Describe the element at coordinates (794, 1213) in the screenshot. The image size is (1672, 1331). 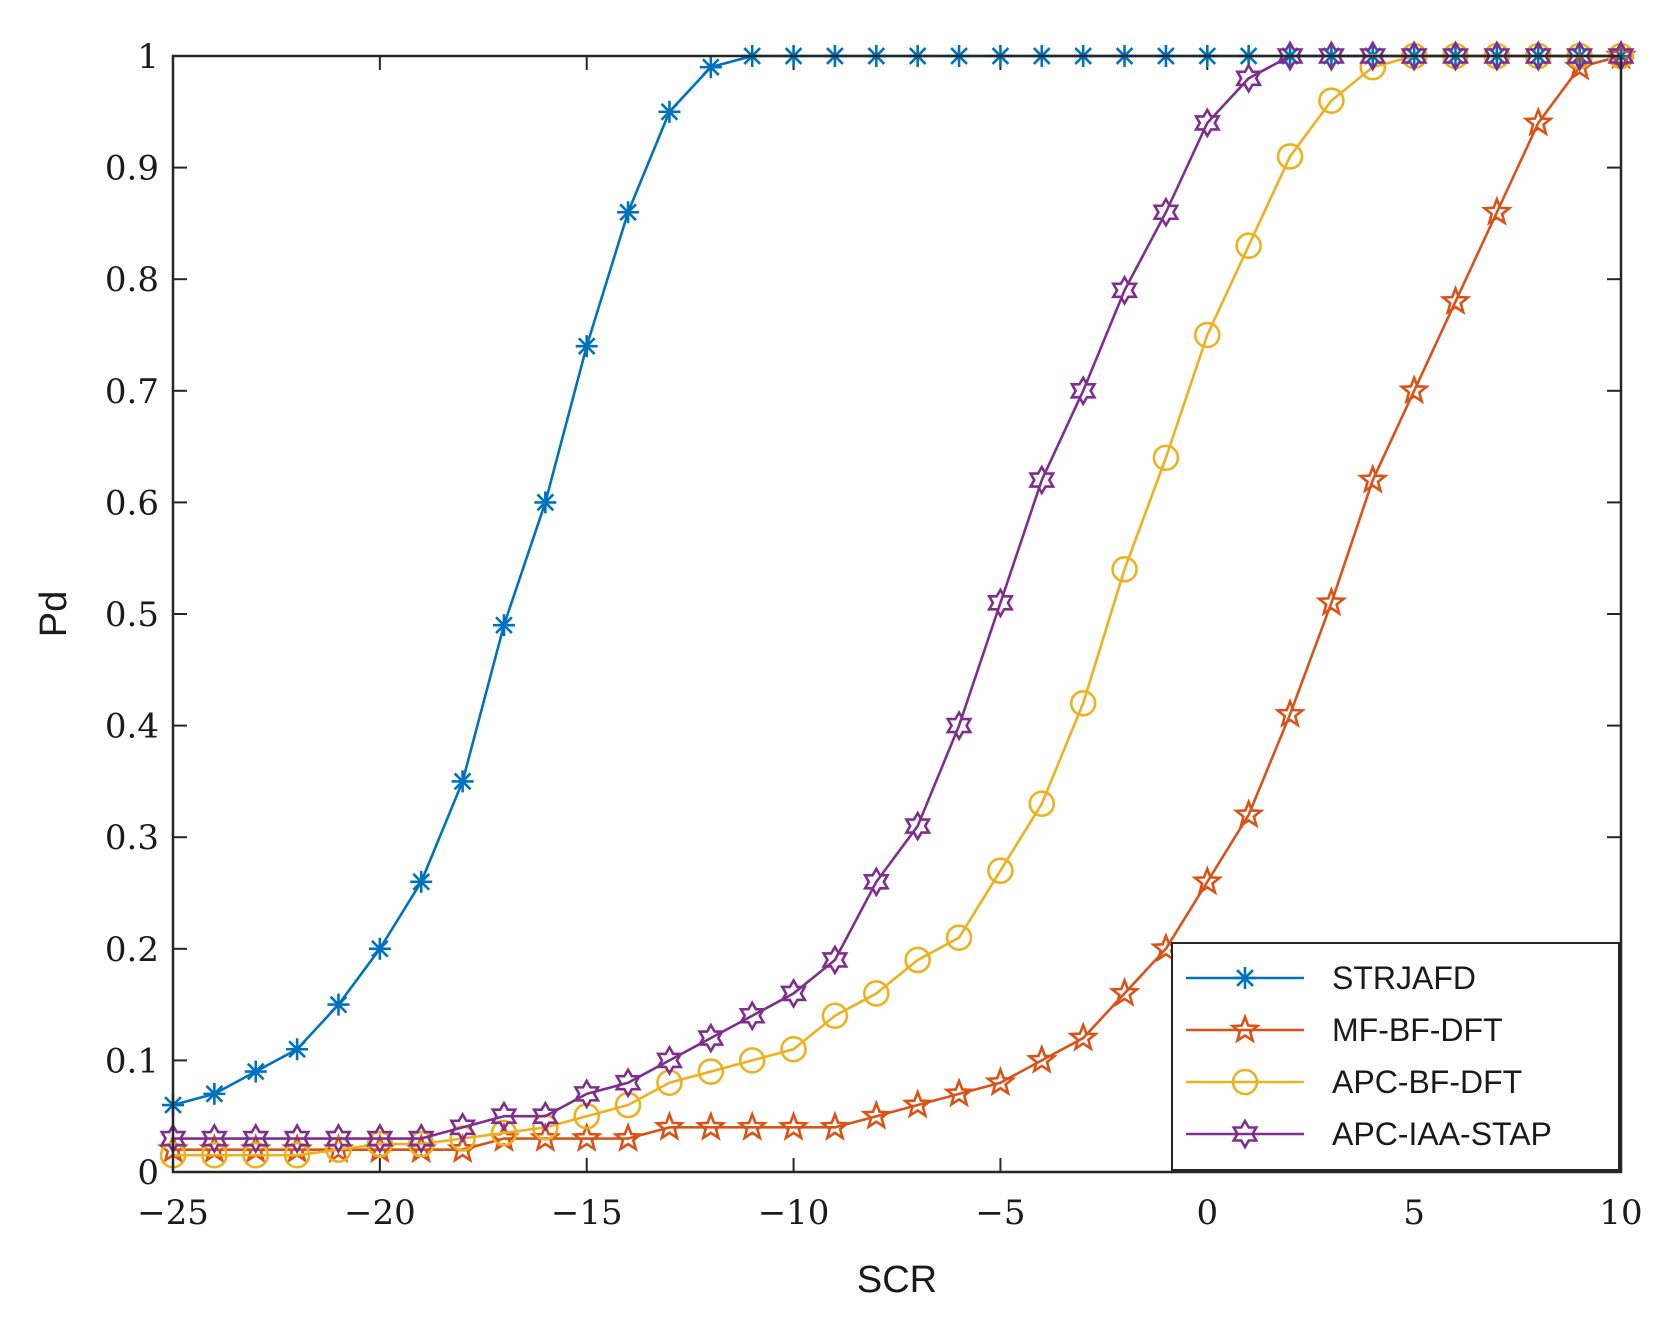
I see `x-tick-label: −10` at that location.